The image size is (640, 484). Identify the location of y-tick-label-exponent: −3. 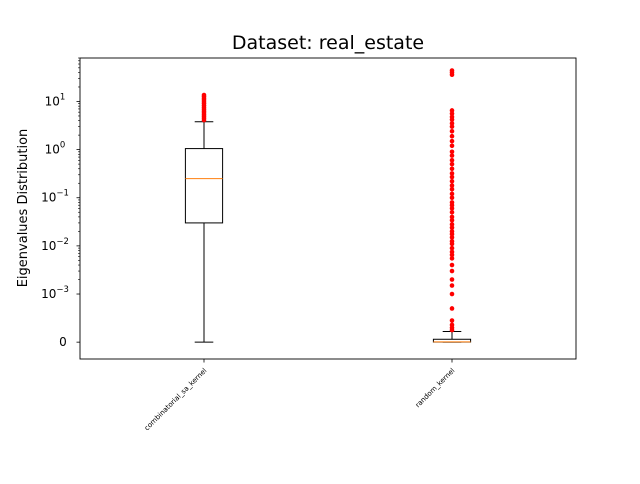
(62, 290).